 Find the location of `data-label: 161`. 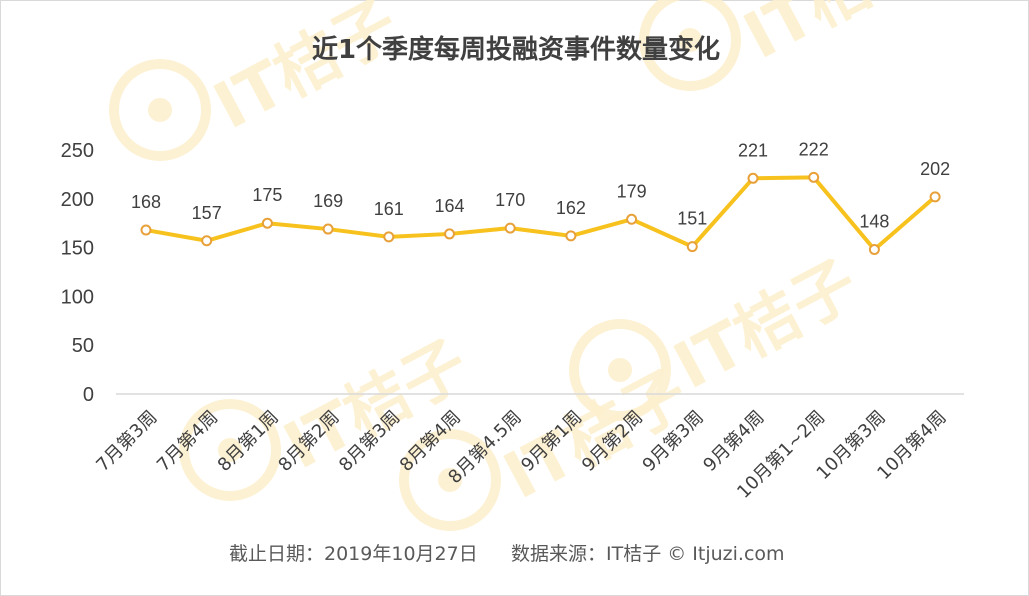

data-label: 161 is located at coordinates (389, 209).